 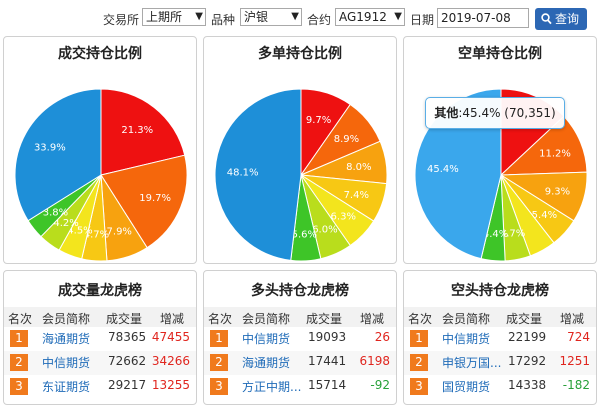 What do you see at coordinates (170, 385) in the screenshot?
I see `change-value: 13255` at bounding box center [170, 385].